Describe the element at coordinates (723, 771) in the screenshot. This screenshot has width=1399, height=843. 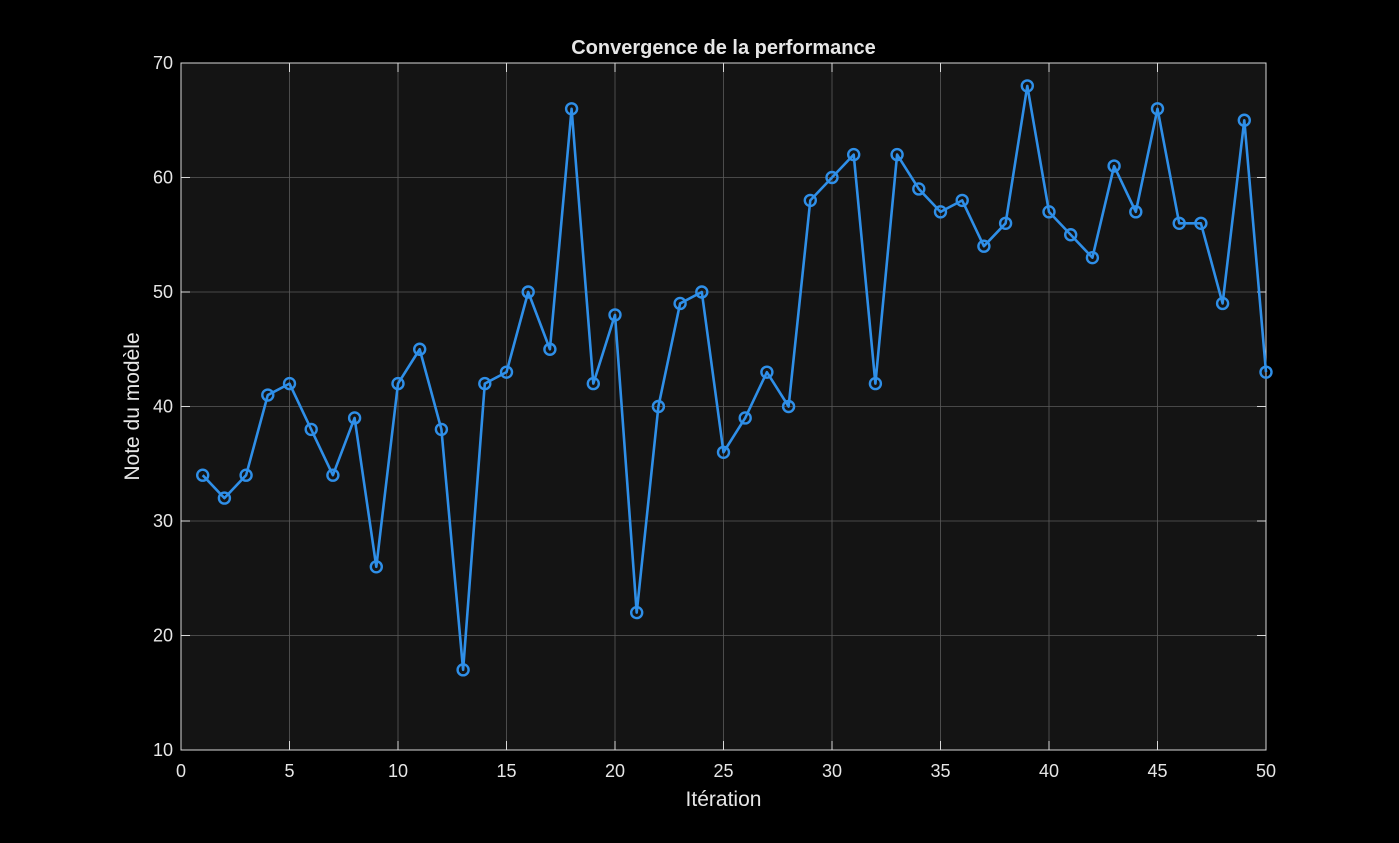
I see `x-tick-label: 25` at that location.